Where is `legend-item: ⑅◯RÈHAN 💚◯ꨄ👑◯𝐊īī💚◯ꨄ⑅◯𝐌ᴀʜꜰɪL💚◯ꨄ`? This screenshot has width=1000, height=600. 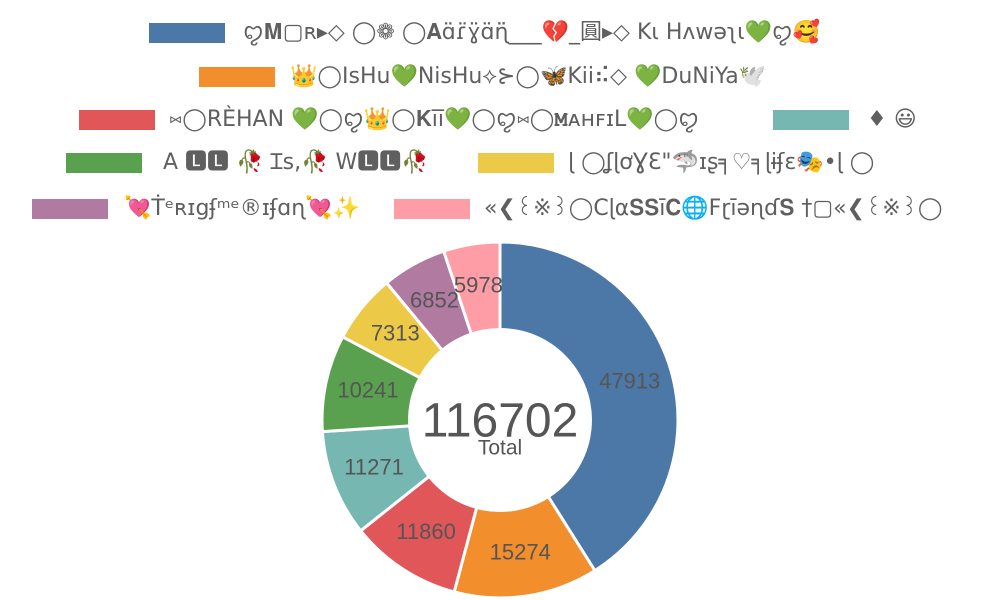 legend-item: ⑅◯RÈHAN 💚◯ꨄ👑◯𝐊īī💚◯ꨄ⑅◯𝐌ᴀʜꜰɪL💚◯ꨄ is located at coordinates (389, 119).